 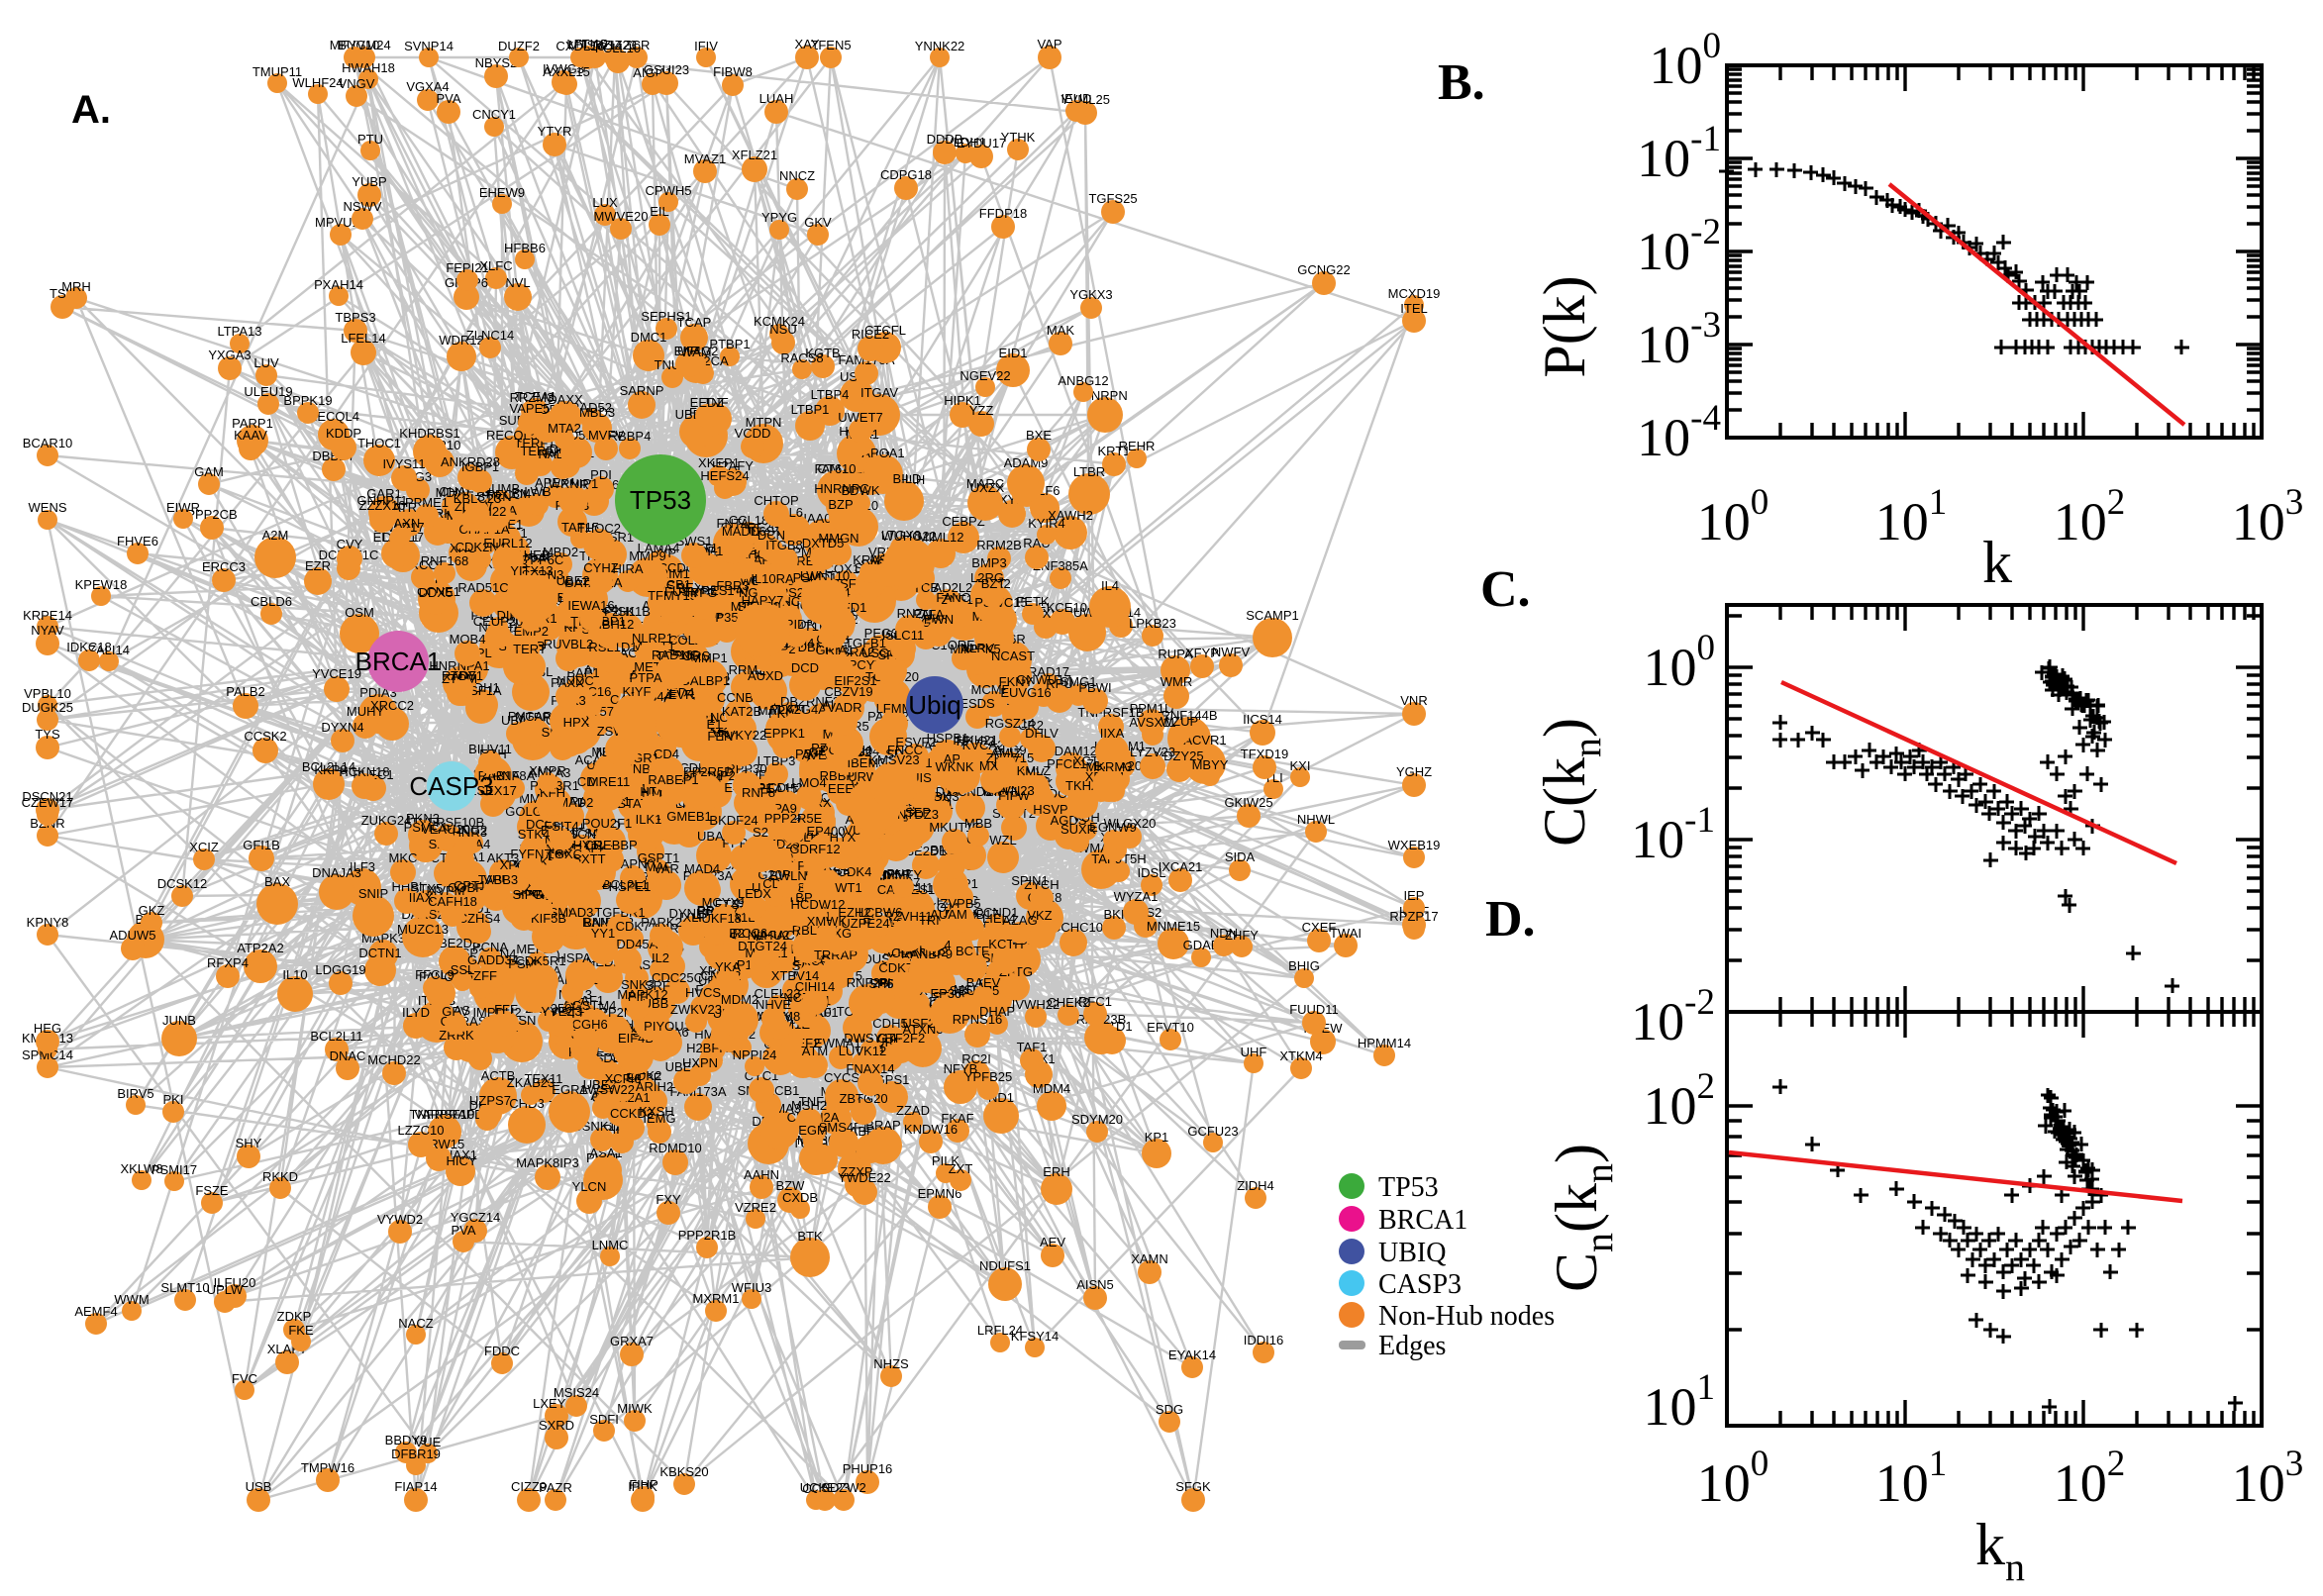 I want to click on svg-text: CCND1, so click(x=997, y=912).